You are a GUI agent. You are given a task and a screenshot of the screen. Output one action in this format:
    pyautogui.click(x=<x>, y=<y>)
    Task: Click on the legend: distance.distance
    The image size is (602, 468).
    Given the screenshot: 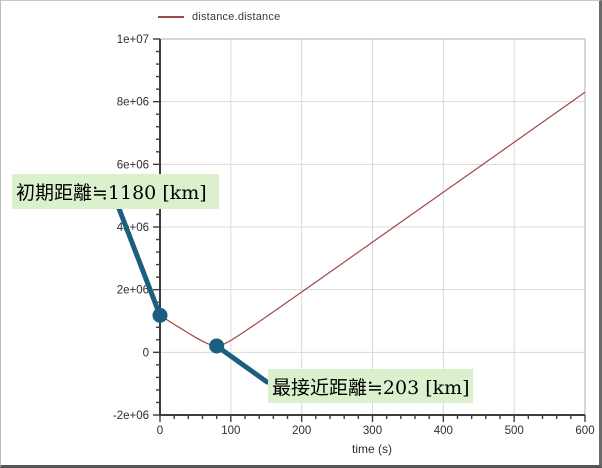 What is the action you would take?
    pyautogui.click(x=219, y=17)
    